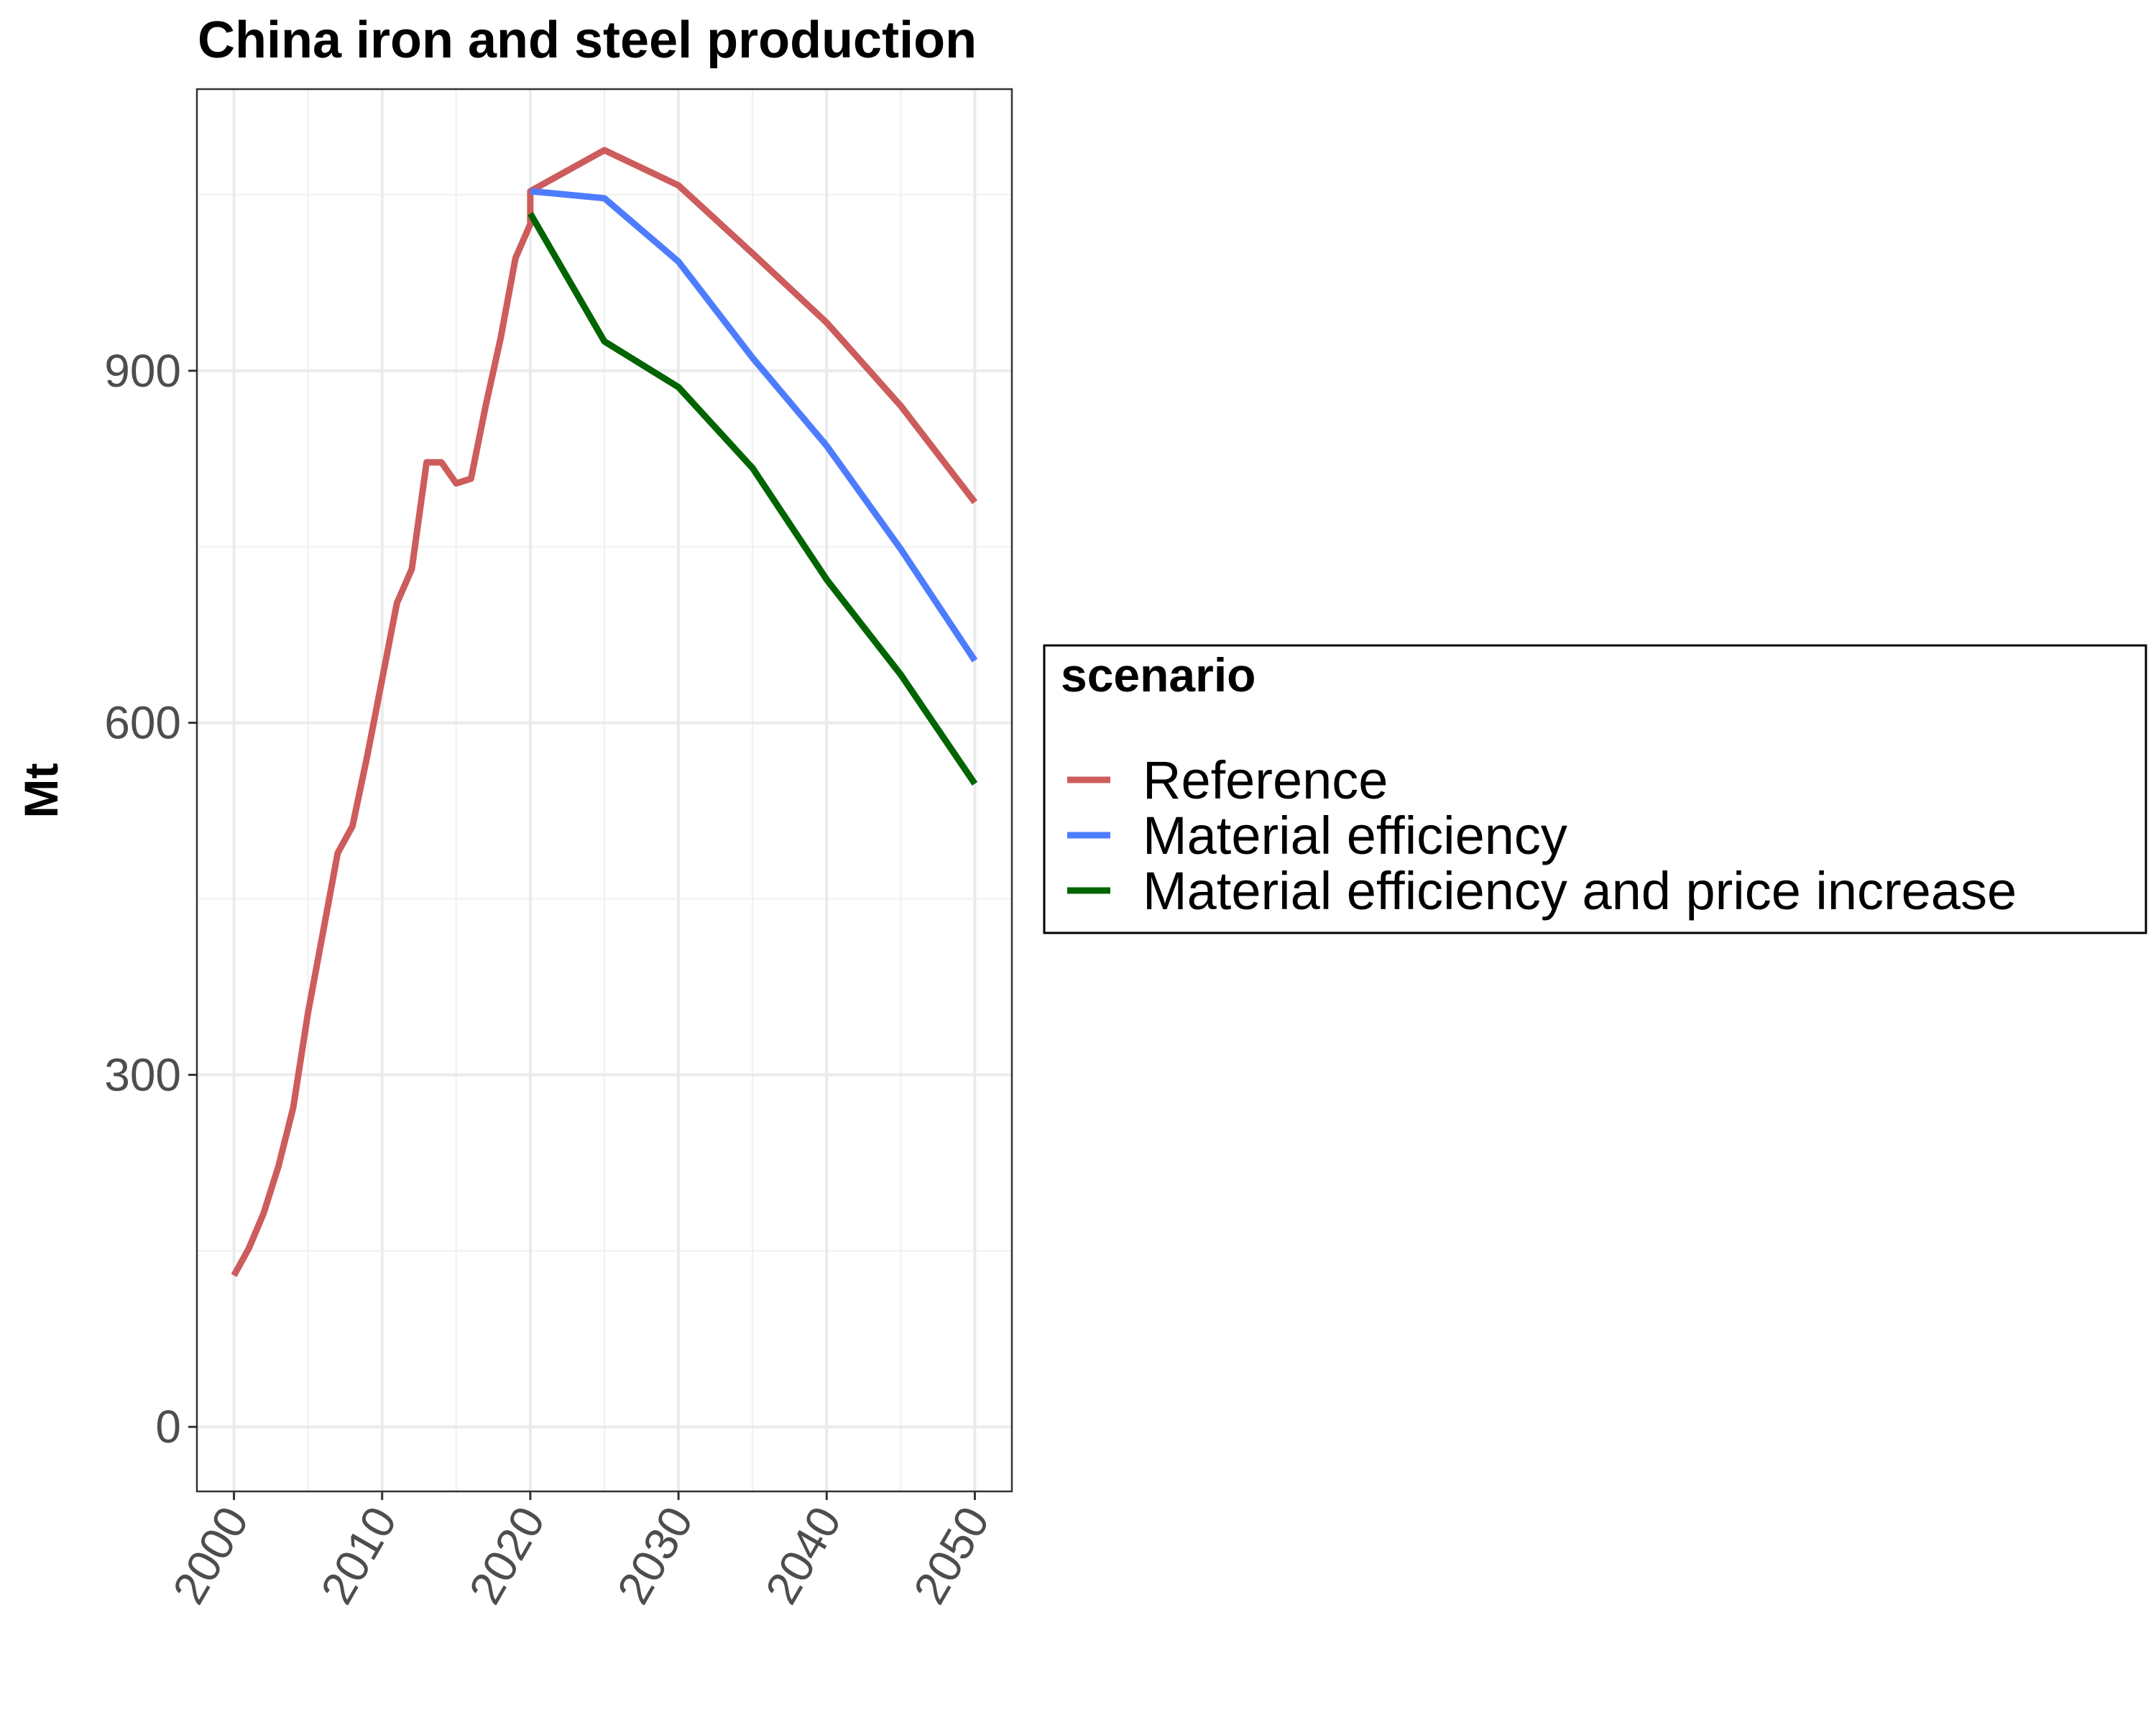 The image size is (2156, 1725). I want to click on legend-label-reference: Reference, so click(1266, 780).